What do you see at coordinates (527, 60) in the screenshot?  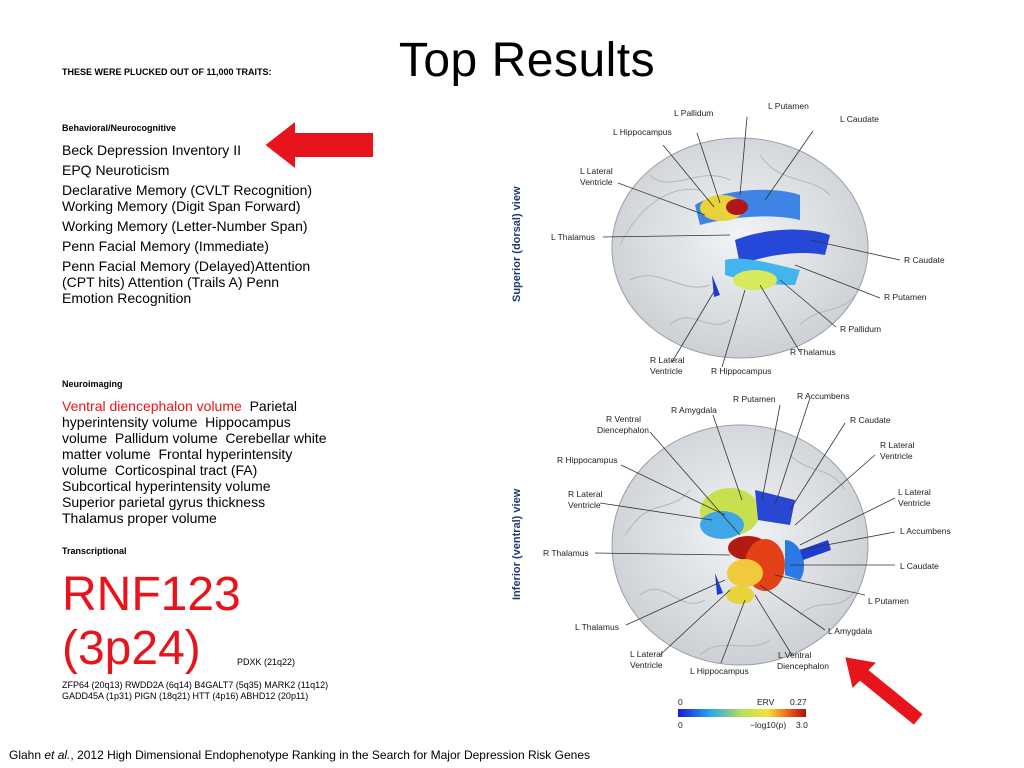 I see `page-title: Top Results` at bounding box center [527, 60].